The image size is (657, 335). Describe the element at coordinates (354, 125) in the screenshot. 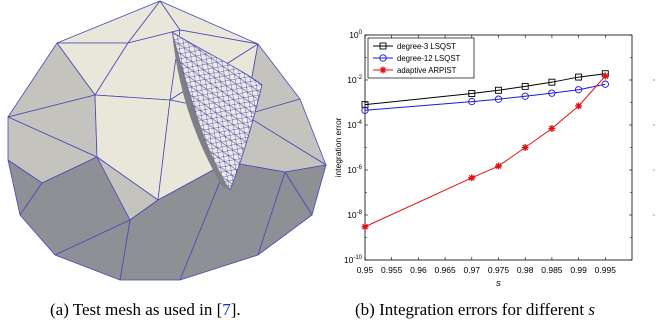

I see `y-tick-label: 10⁻⁴` at that location.